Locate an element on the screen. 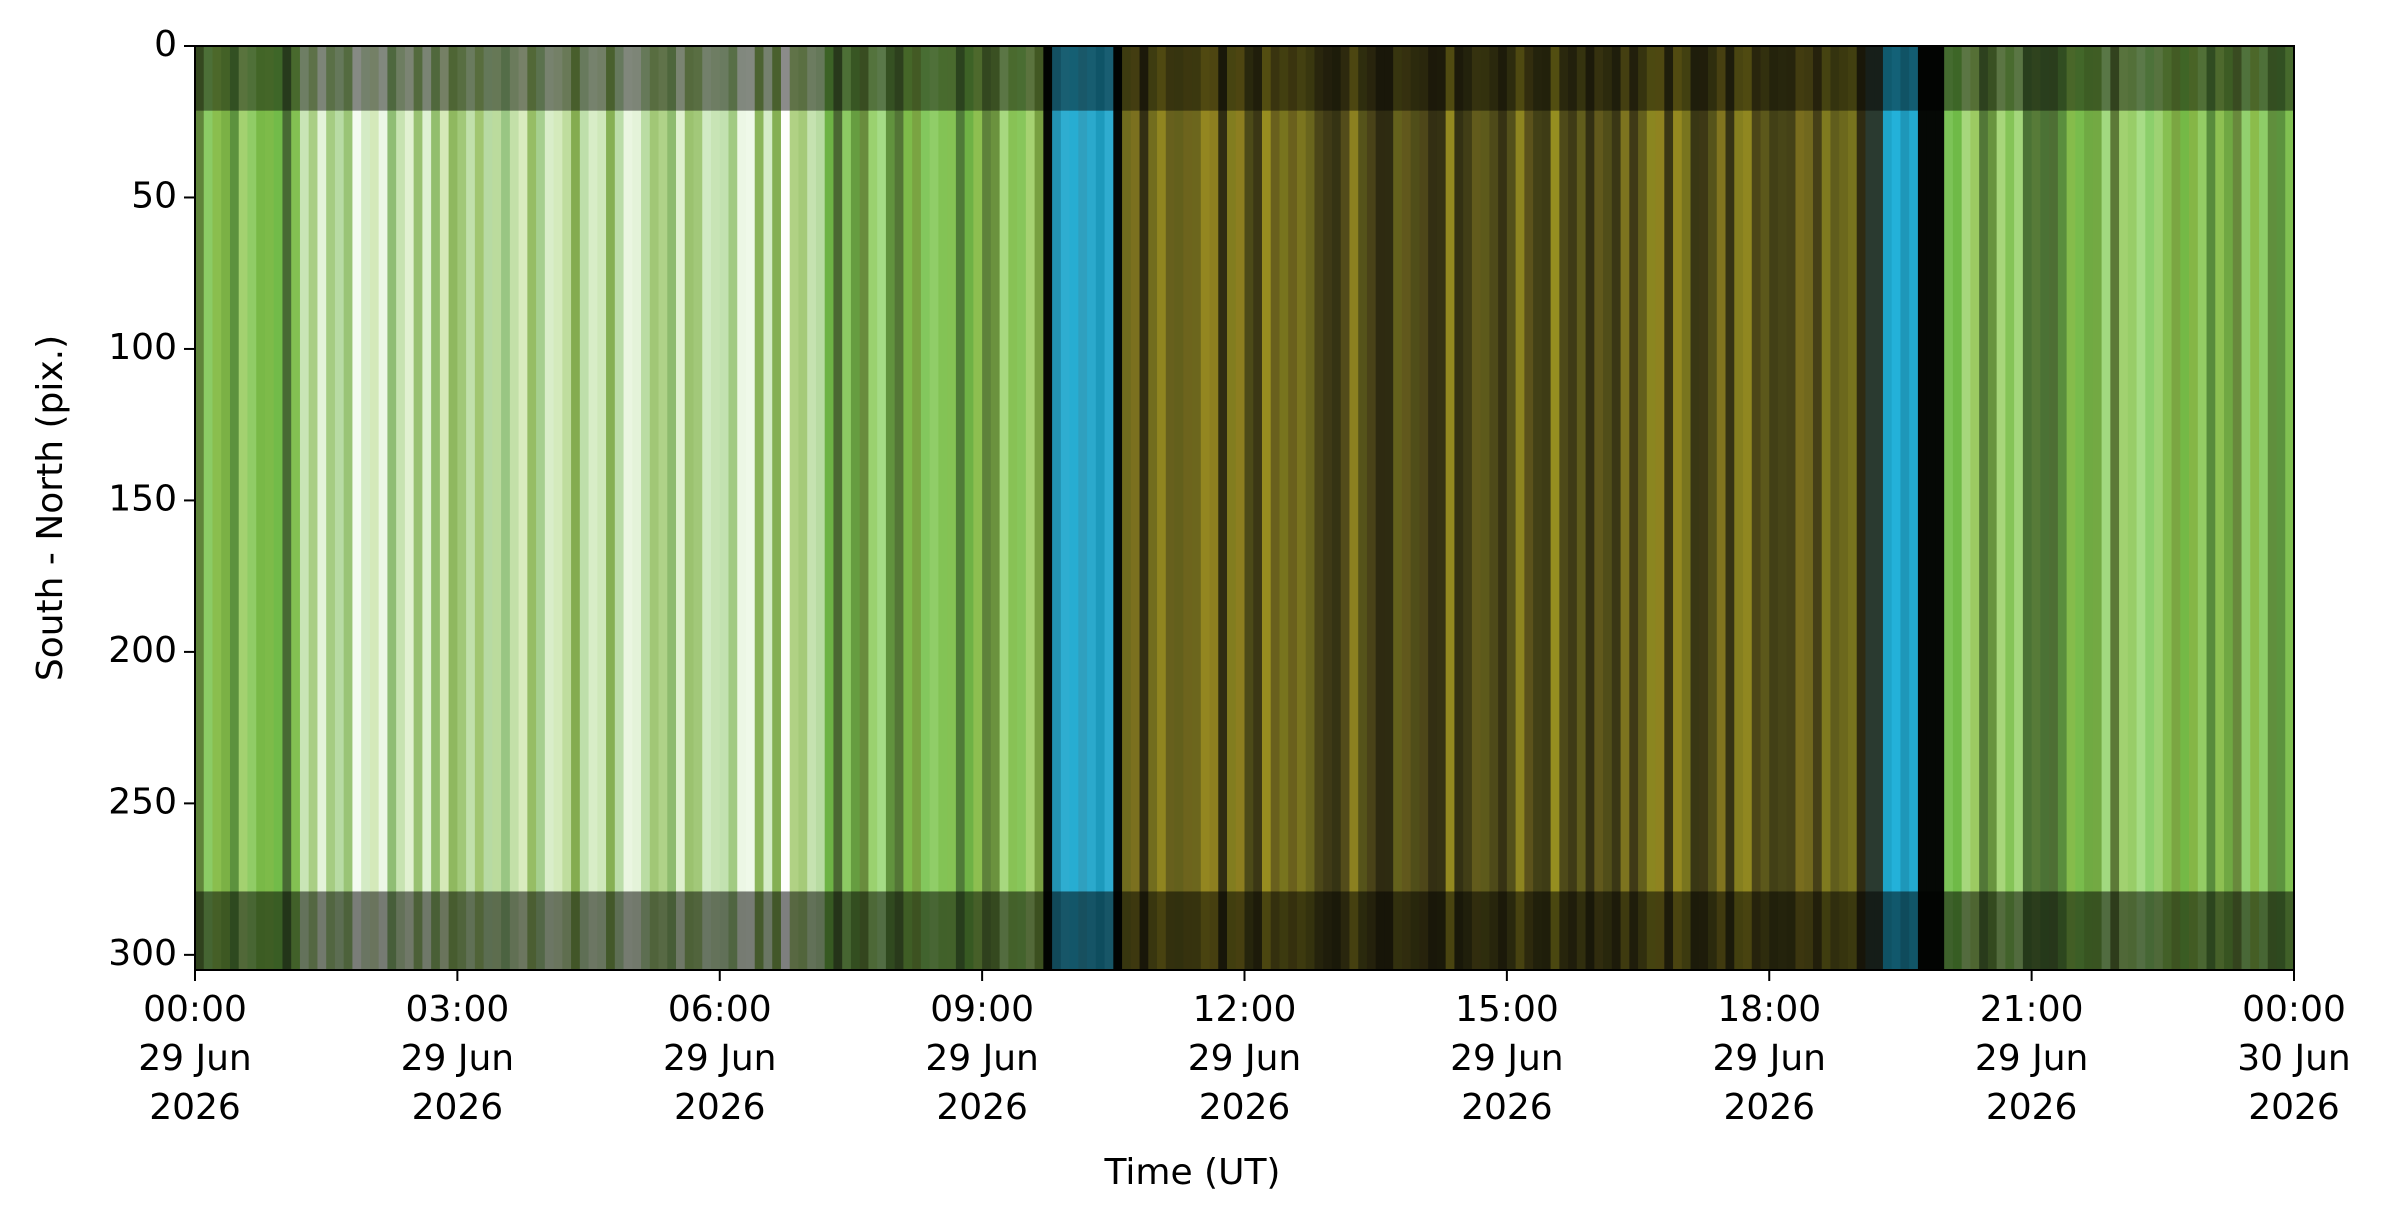  y-tick-label: 200 is located at coordinates (142, 650).